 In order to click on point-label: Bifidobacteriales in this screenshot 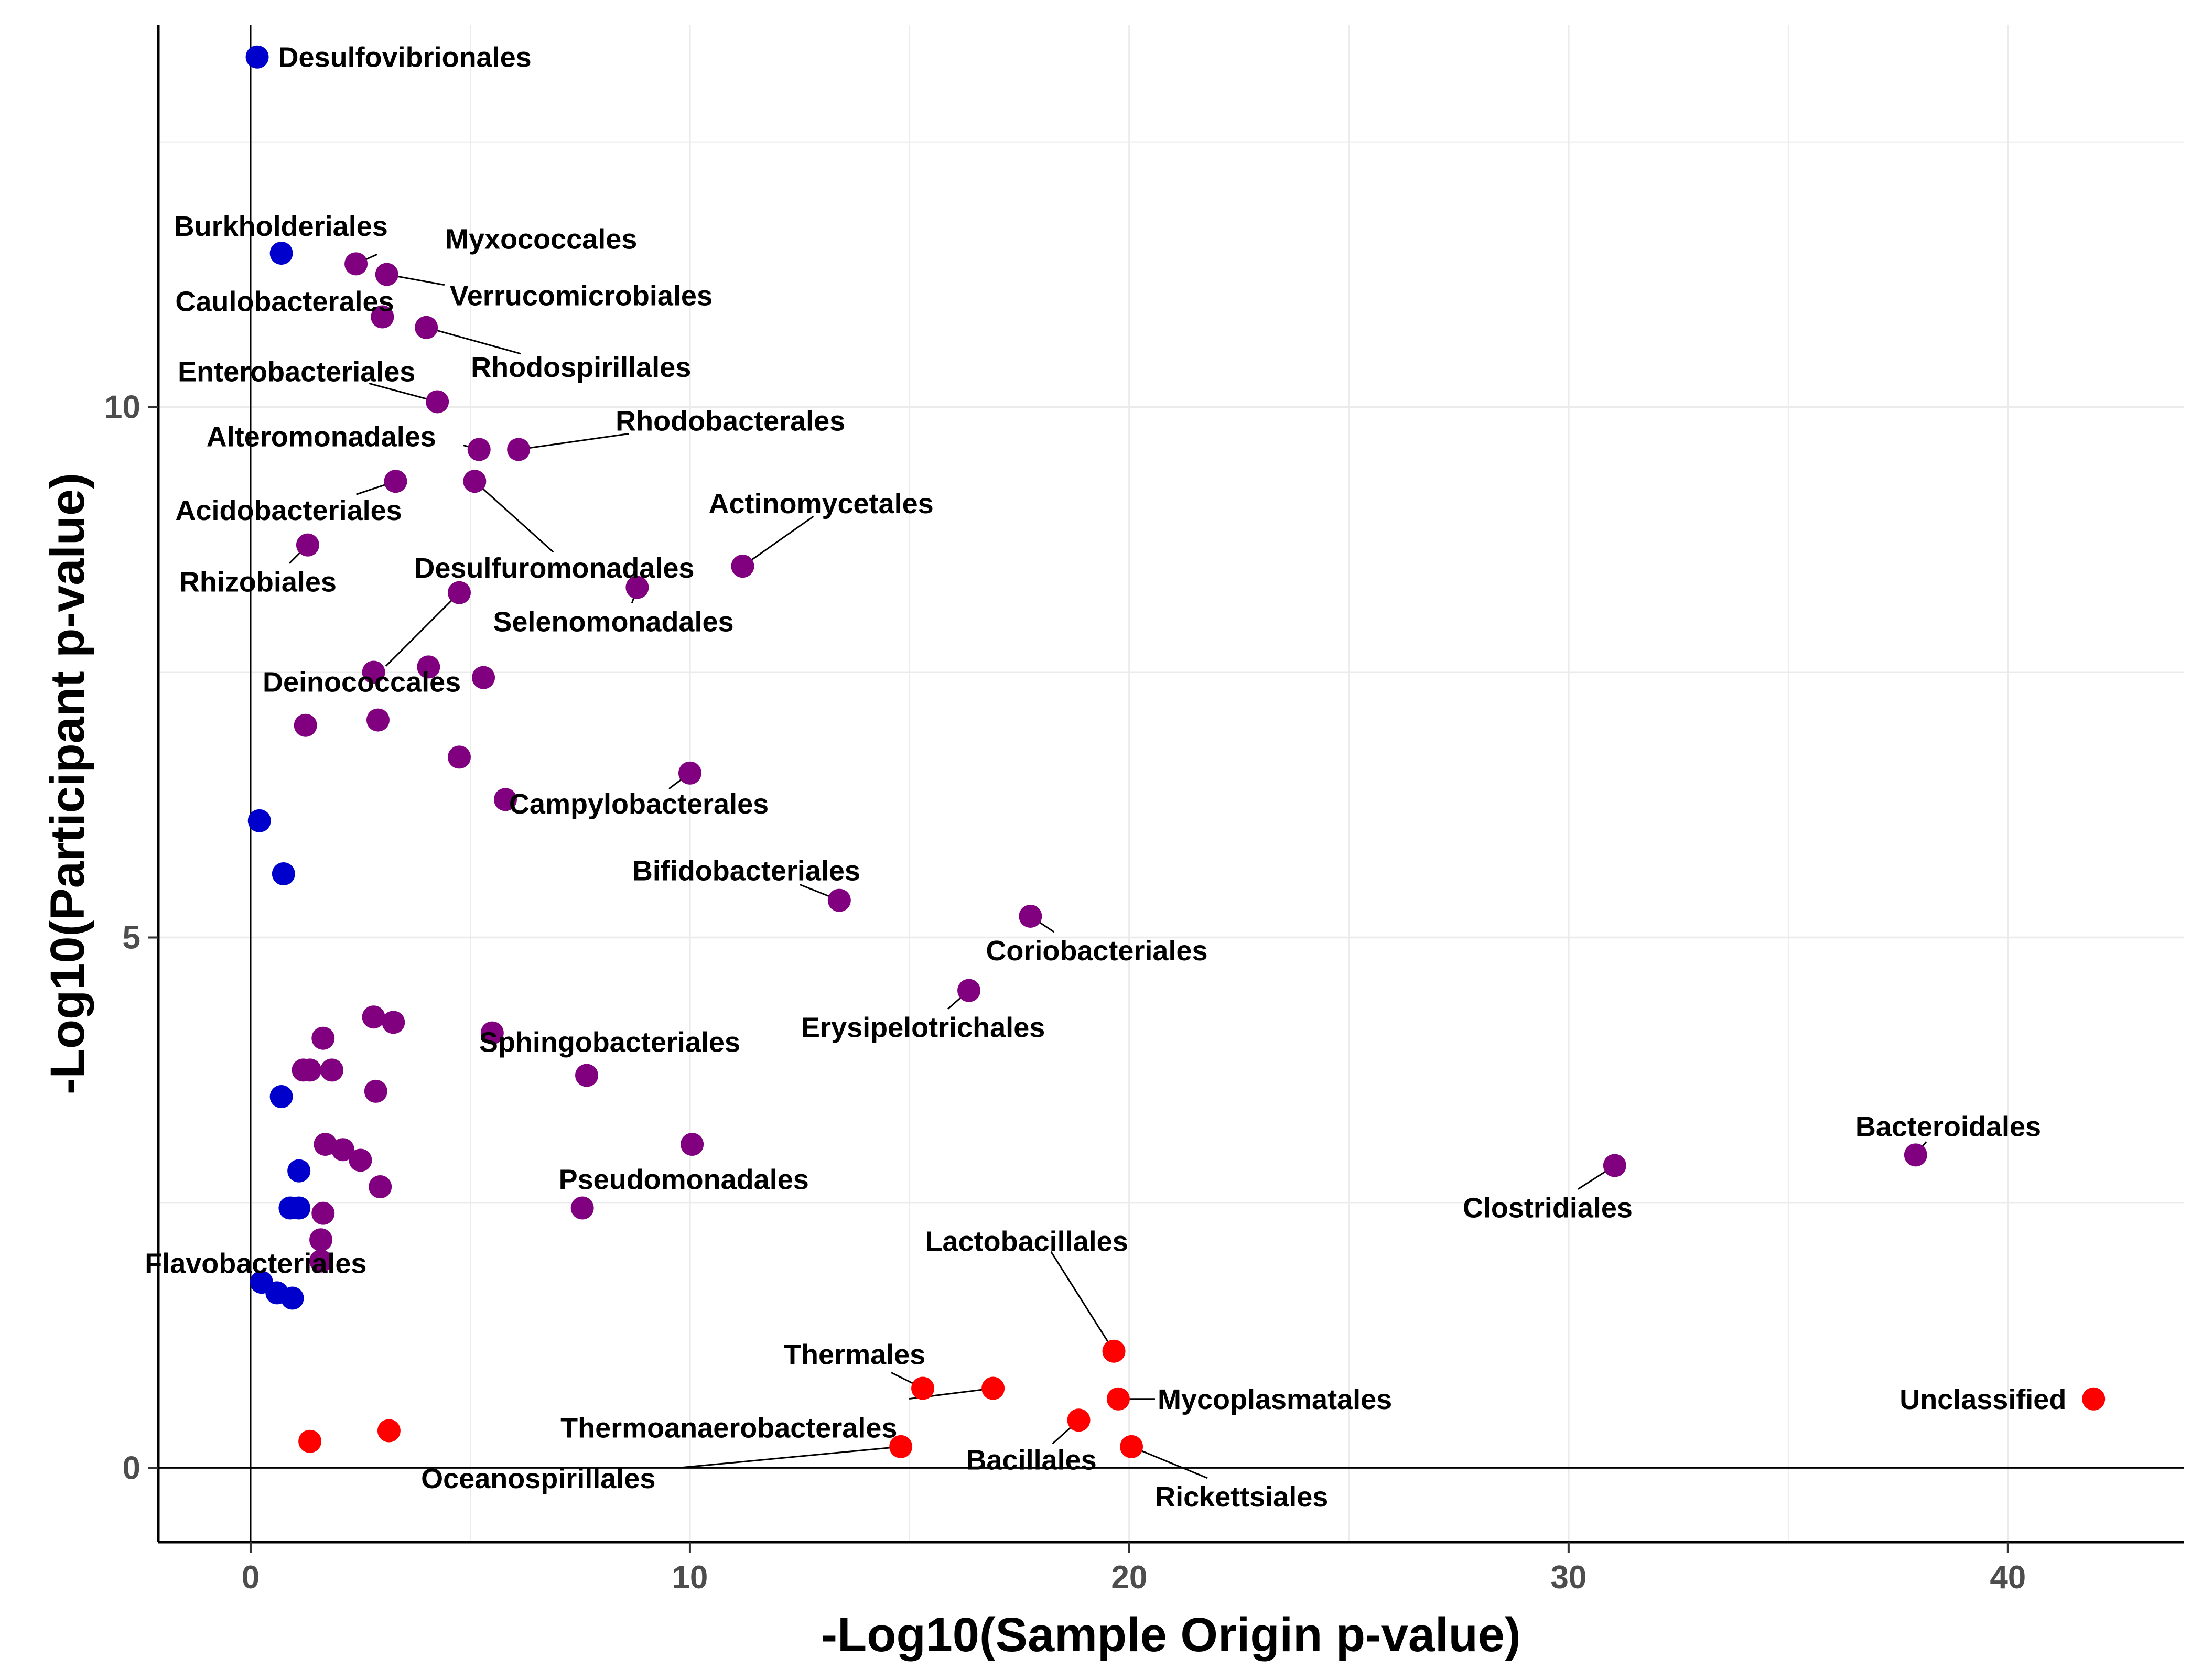, I will do `click(746, 871)`.